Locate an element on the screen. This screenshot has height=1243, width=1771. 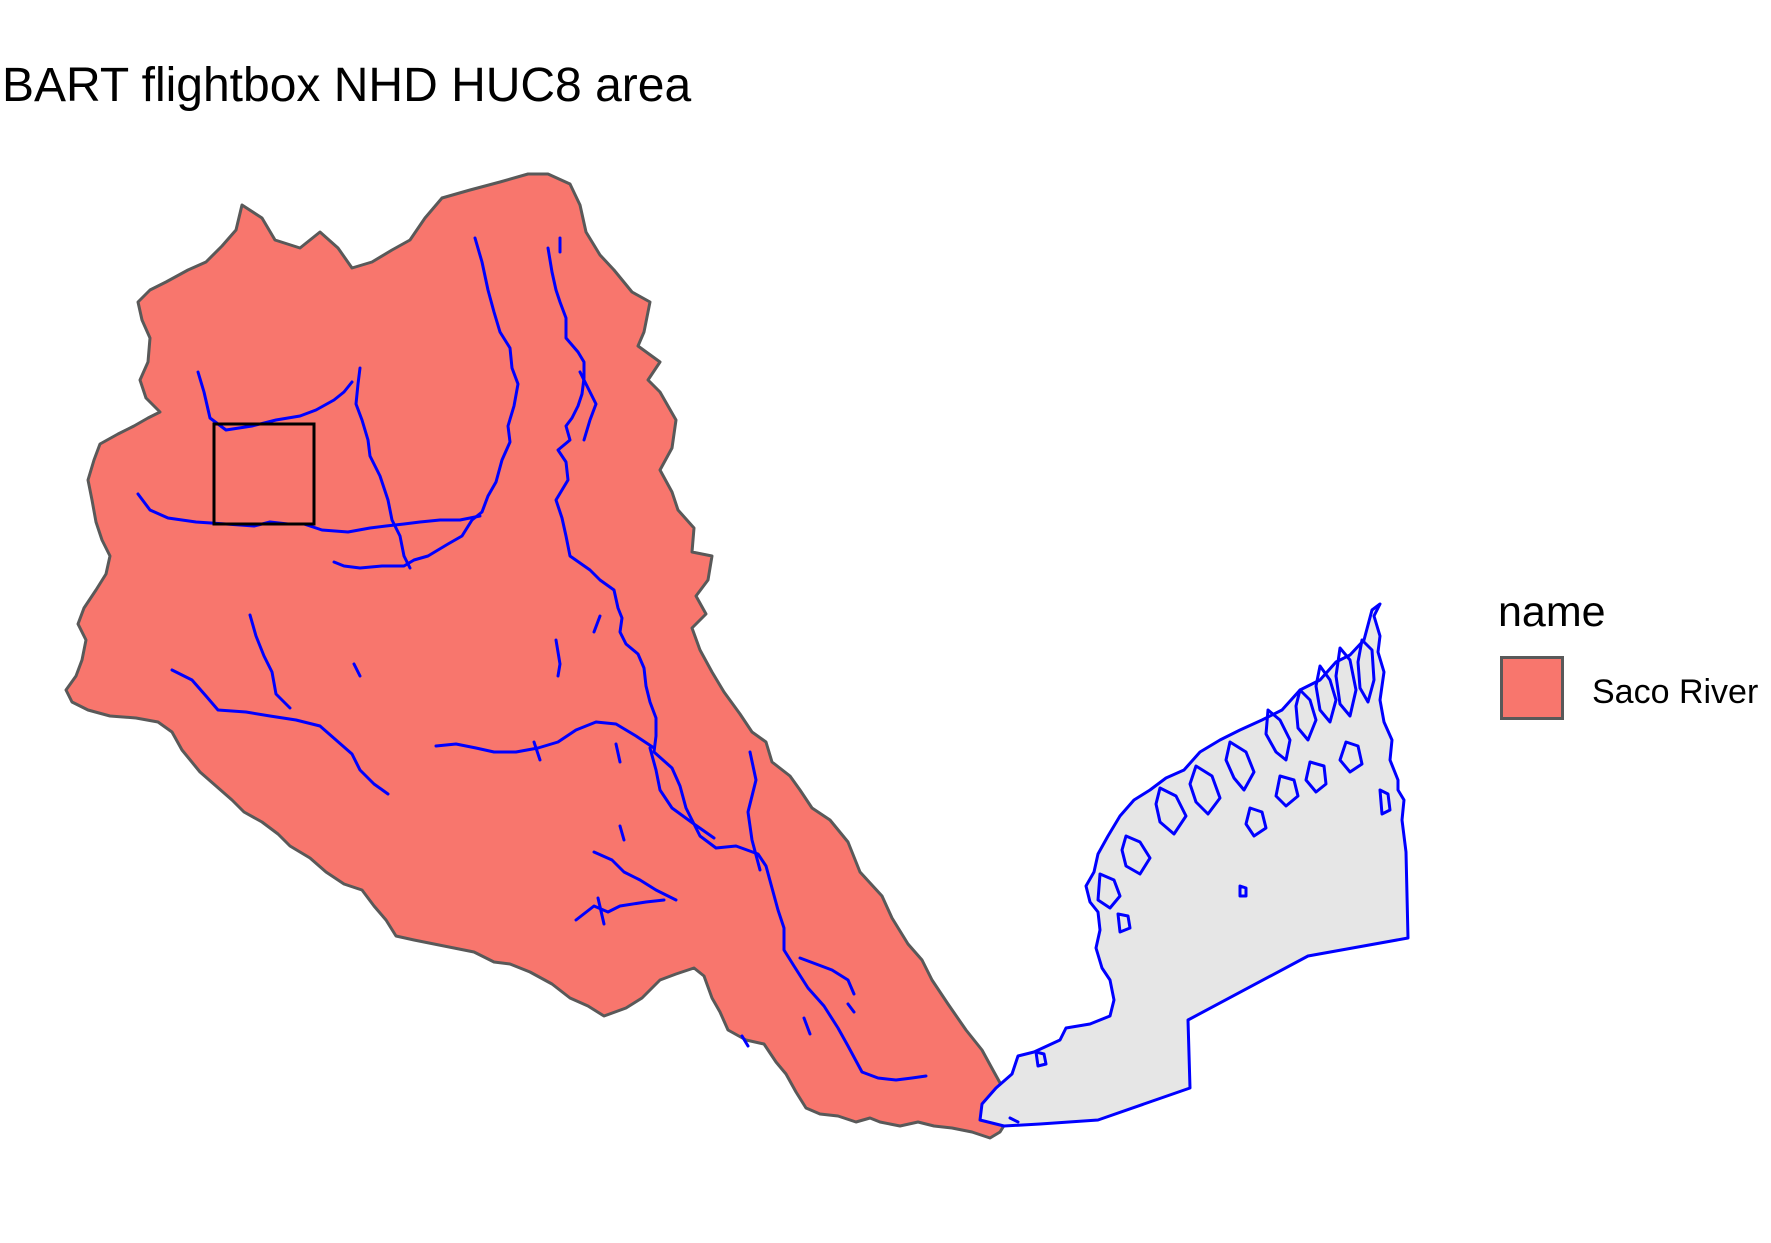
tributary-west-b is located at coordinates (309, 513).